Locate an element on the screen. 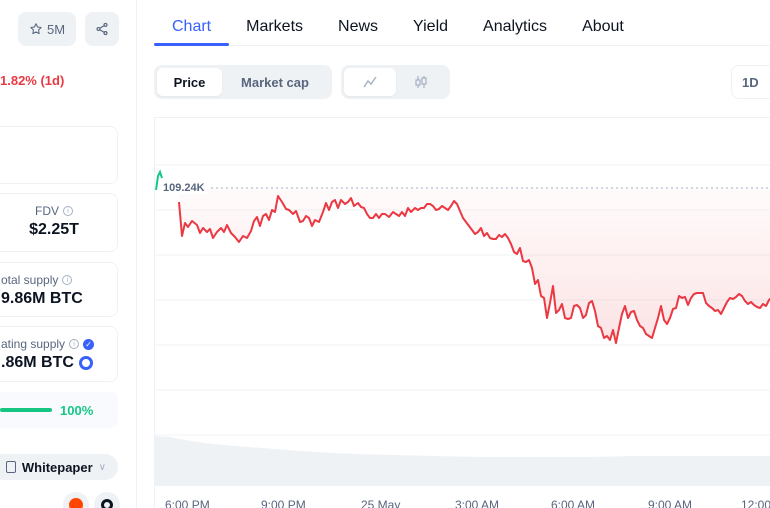 Image resolution: width=770 pixels, height=508 pixels. x-axis-label: 9:00 PM is located at coordinates (283, 503).